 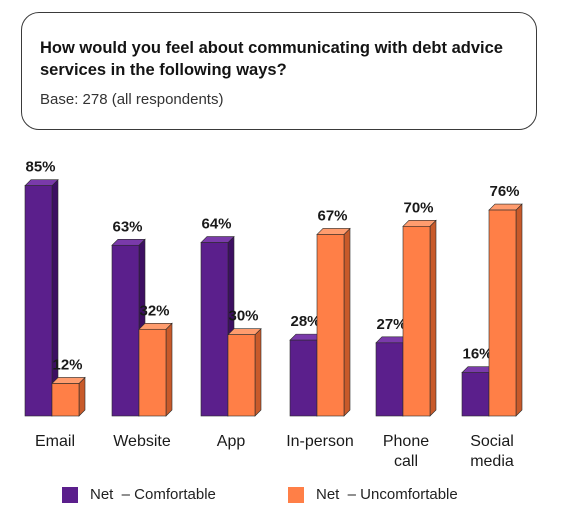 I want to click on value-label-uncomfortable-3: 67%, so click(x=332, y=215).